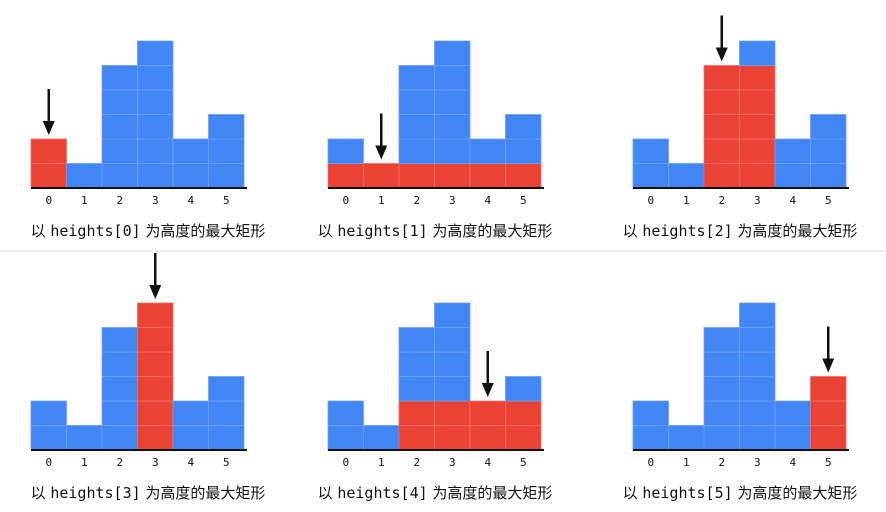 This screenshot has width=886, height=512. I want to click on panel-caption: 以 heights[2] 为高度的最大矩形, so click(740, 231).